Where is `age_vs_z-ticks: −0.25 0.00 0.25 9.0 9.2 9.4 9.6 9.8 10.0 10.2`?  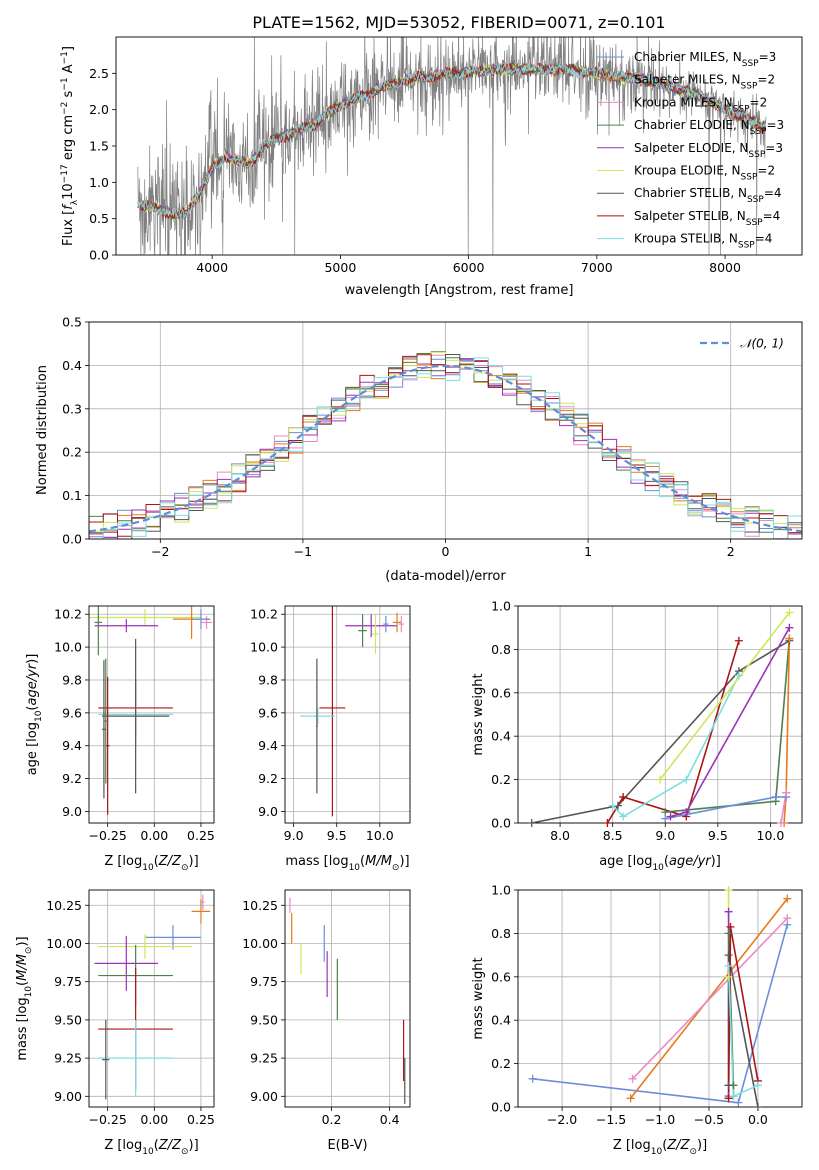
age_vs_z-ticks: −0.25 0.00 0.25 9.0 9.2 9.4 9.6 9.8 10.0 10.2 is located at coordinates (134, 725).